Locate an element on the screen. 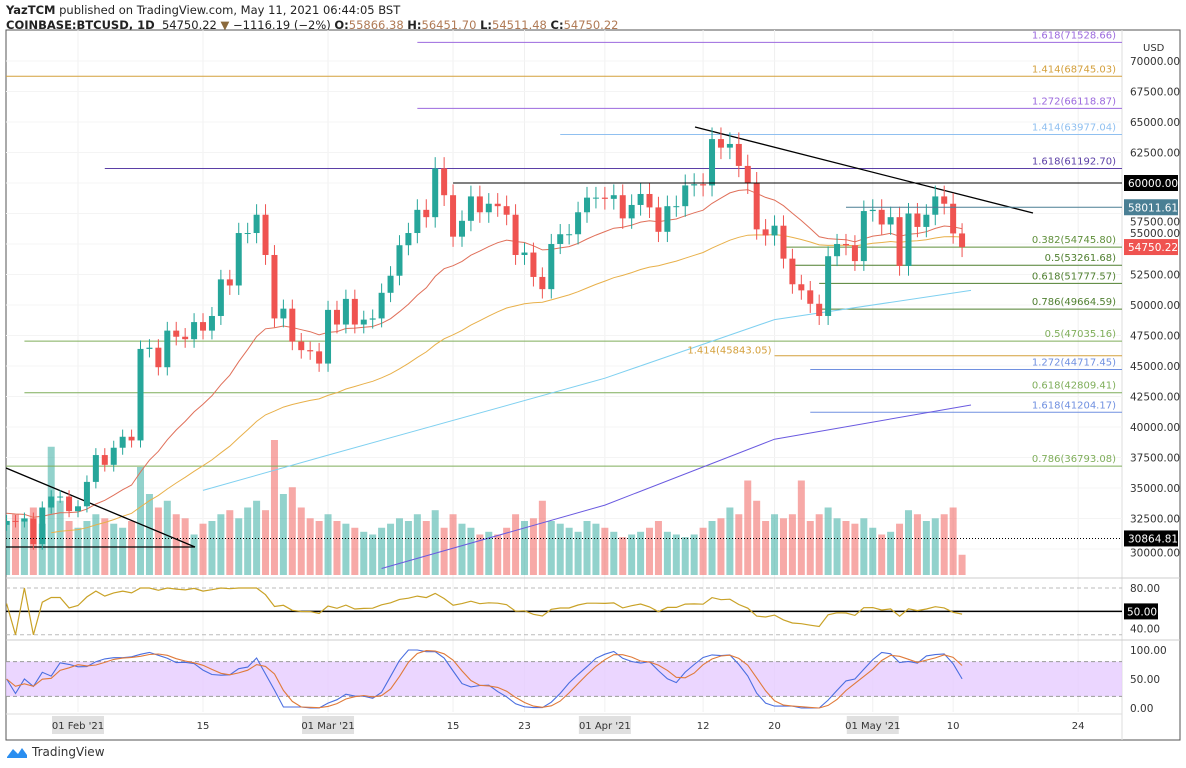 Image resolution: width=1186 pixels, height=768 pixels. price-tick-label: 47500.00 is located at coordinates (1155, 337).